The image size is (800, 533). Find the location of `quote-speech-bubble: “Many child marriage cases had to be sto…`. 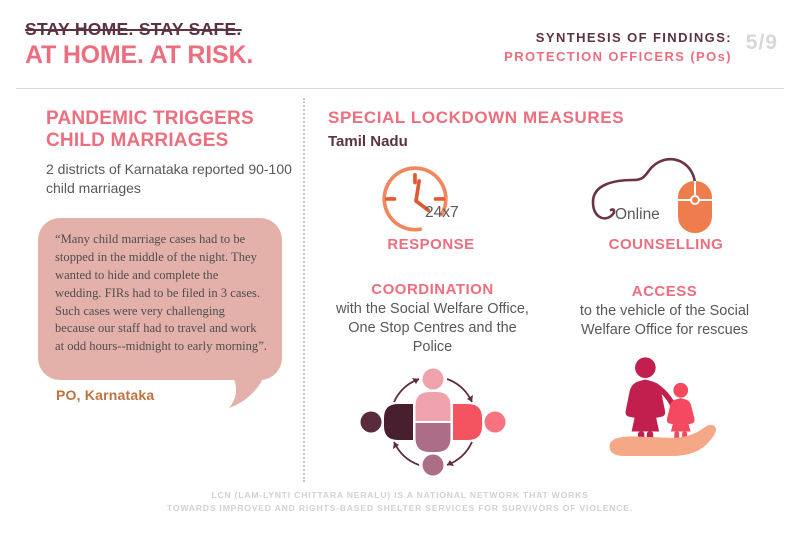

quote-speech-bubble: “Many child marriage cases had to be sto… is located at coordinates (160, 299).